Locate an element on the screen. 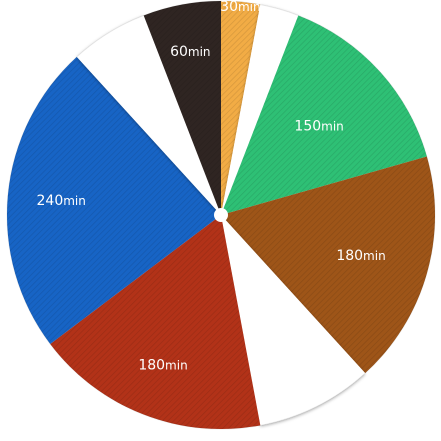 This screenshot has height=441, width=441. pie-slice-unit-3: min is located at coordinates (374, 256).